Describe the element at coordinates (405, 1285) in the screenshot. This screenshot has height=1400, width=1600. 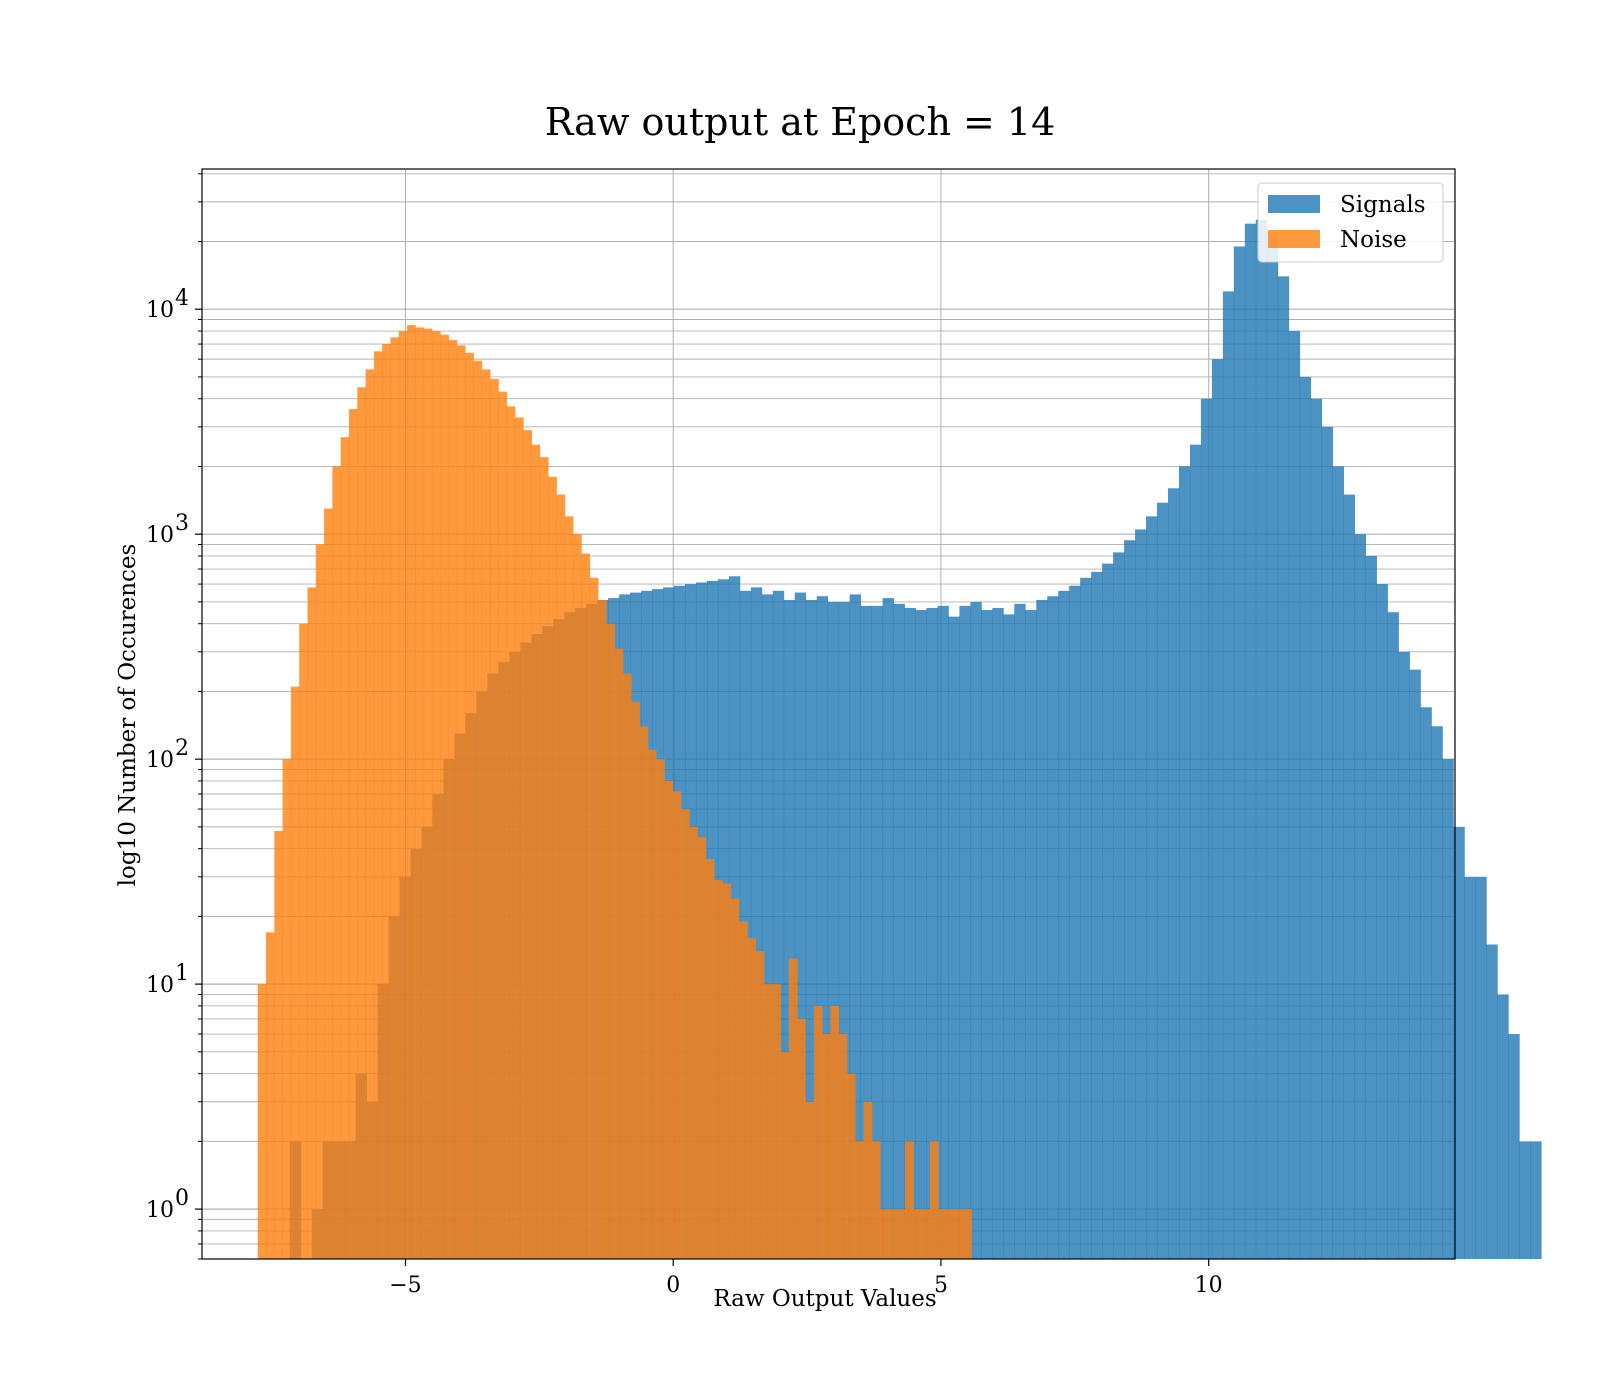
I see `x-tick-label: −5` at that location.